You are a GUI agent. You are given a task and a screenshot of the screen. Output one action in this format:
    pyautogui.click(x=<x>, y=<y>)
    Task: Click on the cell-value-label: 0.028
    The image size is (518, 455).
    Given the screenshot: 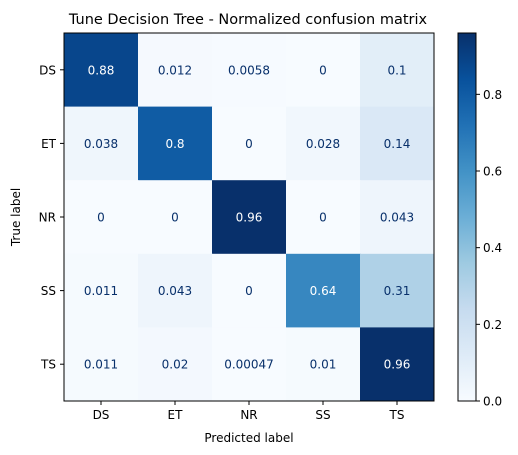 What is the action you would take?
    pyautogui.click(x=323, y=144)
    